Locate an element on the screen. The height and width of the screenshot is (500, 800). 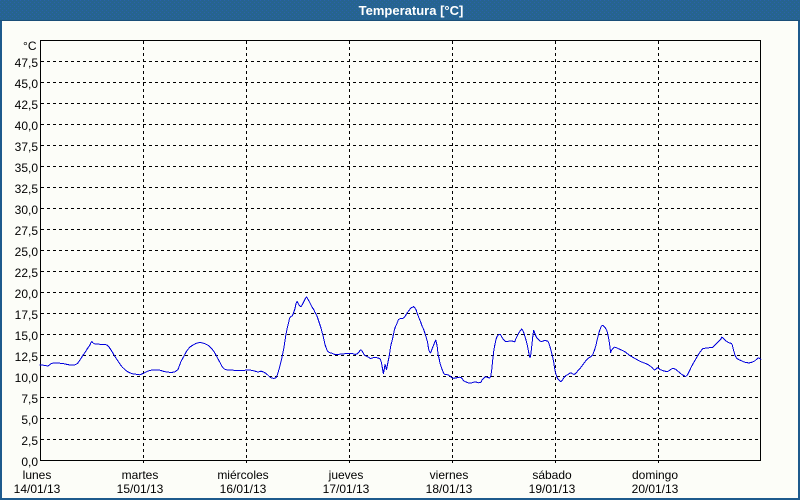
svg-text: 7,5 is located at coordinates (29, 399).